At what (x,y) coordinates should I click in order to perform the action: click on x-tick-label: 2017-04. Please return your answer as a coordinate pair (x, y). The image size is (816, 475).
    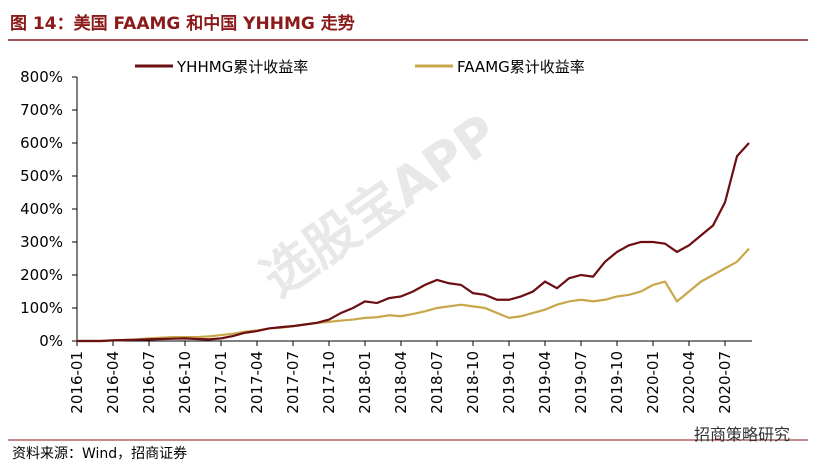
    Looking at the image, I should click on (257, 382).